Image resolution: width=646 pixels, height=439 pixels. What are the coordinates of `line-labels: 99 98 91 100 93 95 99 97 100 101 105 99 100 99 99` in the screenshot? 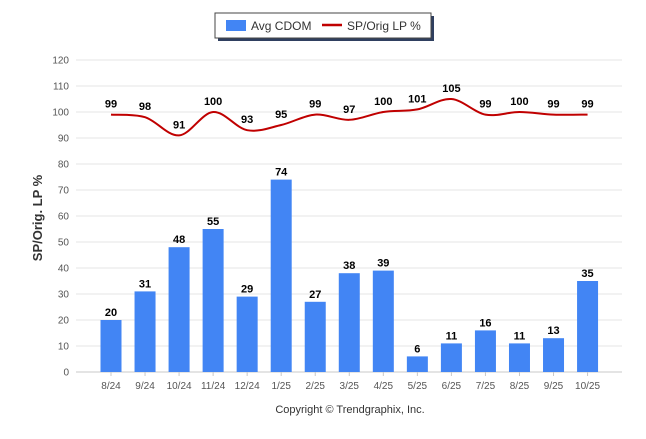 It's located at (349, 107).